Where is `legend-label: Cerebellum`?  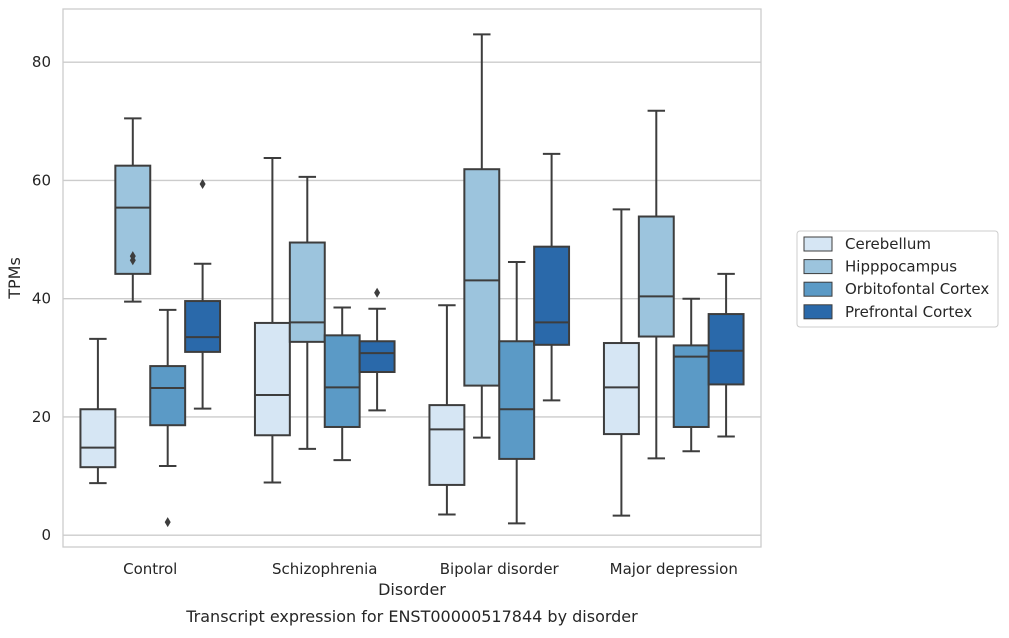 legend-label: Cerebellum is located at coordinates (888, 244).